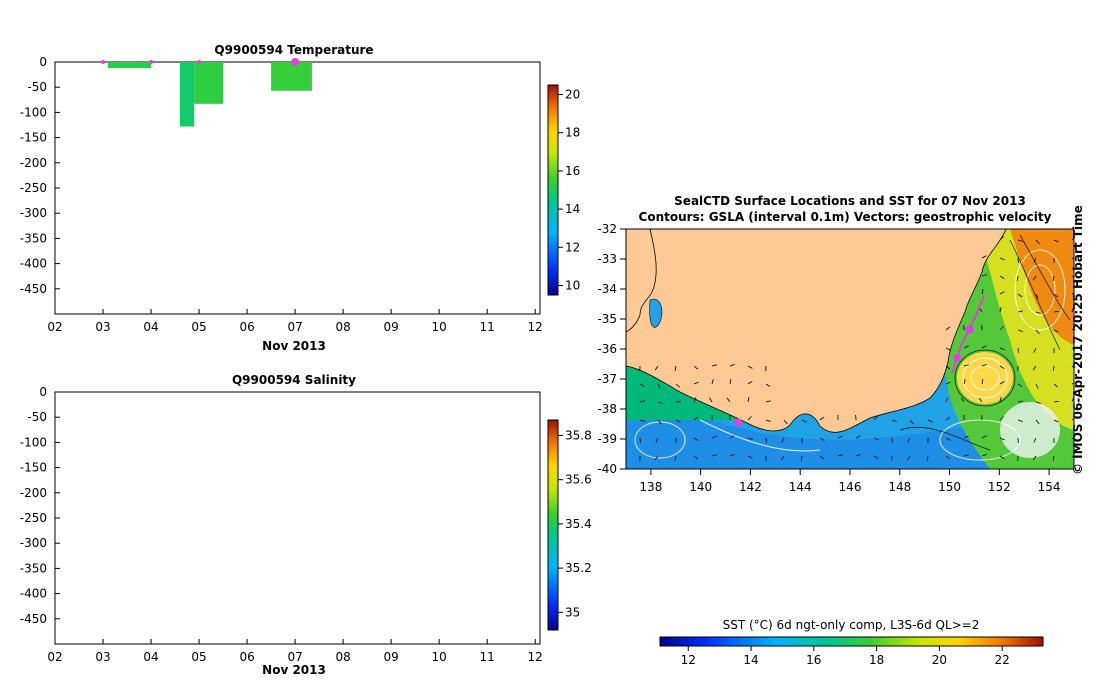  What do you see at coordinates (37, 417) in the screenshot?
I see `y-tick-label: -50` at bounding box center [37, 417].